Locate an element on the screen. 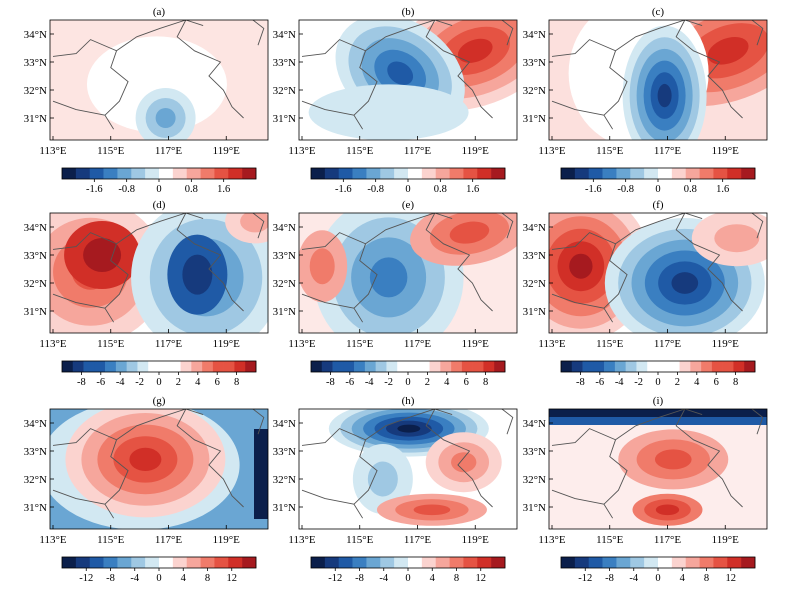 The width and height of the screenshot is (807, 591). colorbar: -8 -6 -4 -2 0 2 4 6 8 is located at coordinates (658, 374).